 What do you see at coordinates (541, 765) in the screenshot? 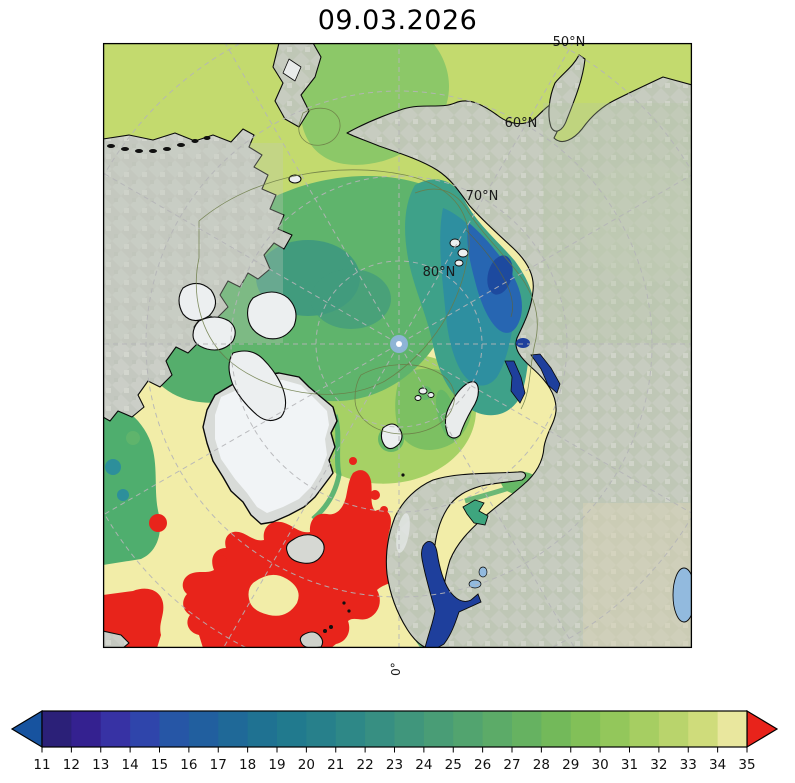
I see `colorbar-tick-label: 28` at bounding box center [541, 765].